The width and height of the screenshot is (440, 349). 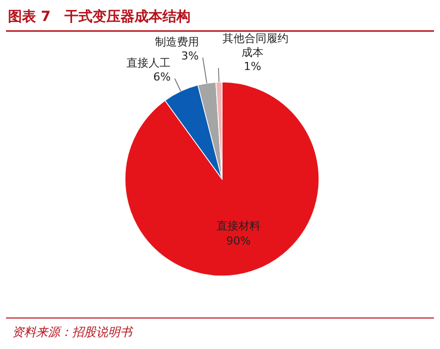 What do you see at coordinates (253, 67) in the screenshot?
I see `data-label: 1%` at bounding box center [253, 67].